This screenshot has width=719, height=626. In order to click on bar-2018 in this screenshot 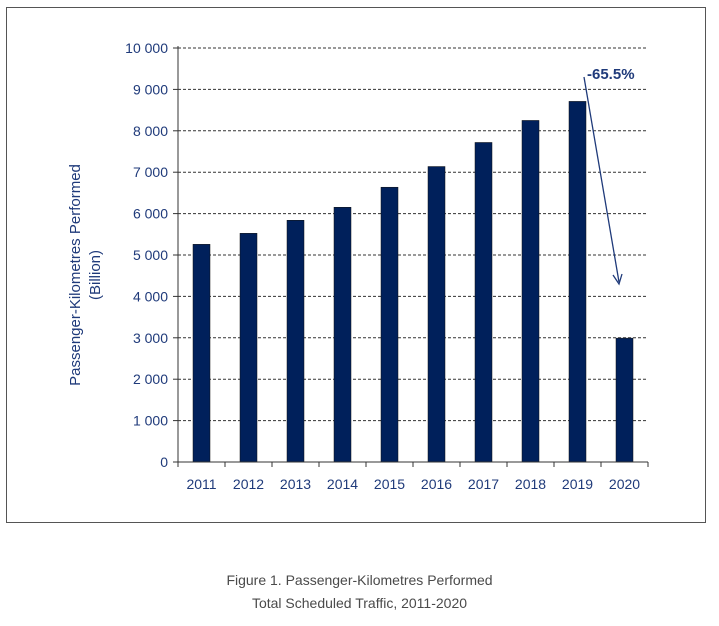, I will do `click(530, 291)`.